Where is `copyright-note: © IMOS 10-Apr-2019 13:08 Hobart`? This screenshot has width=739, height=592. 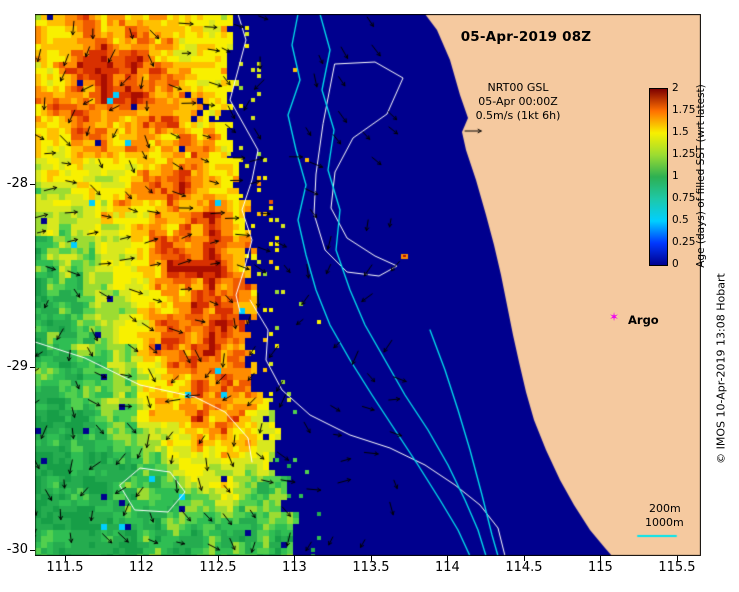 copyright-note: © IMOS 10-Apr-2019 13:08 Hobart is located at coordinates (721, 368).